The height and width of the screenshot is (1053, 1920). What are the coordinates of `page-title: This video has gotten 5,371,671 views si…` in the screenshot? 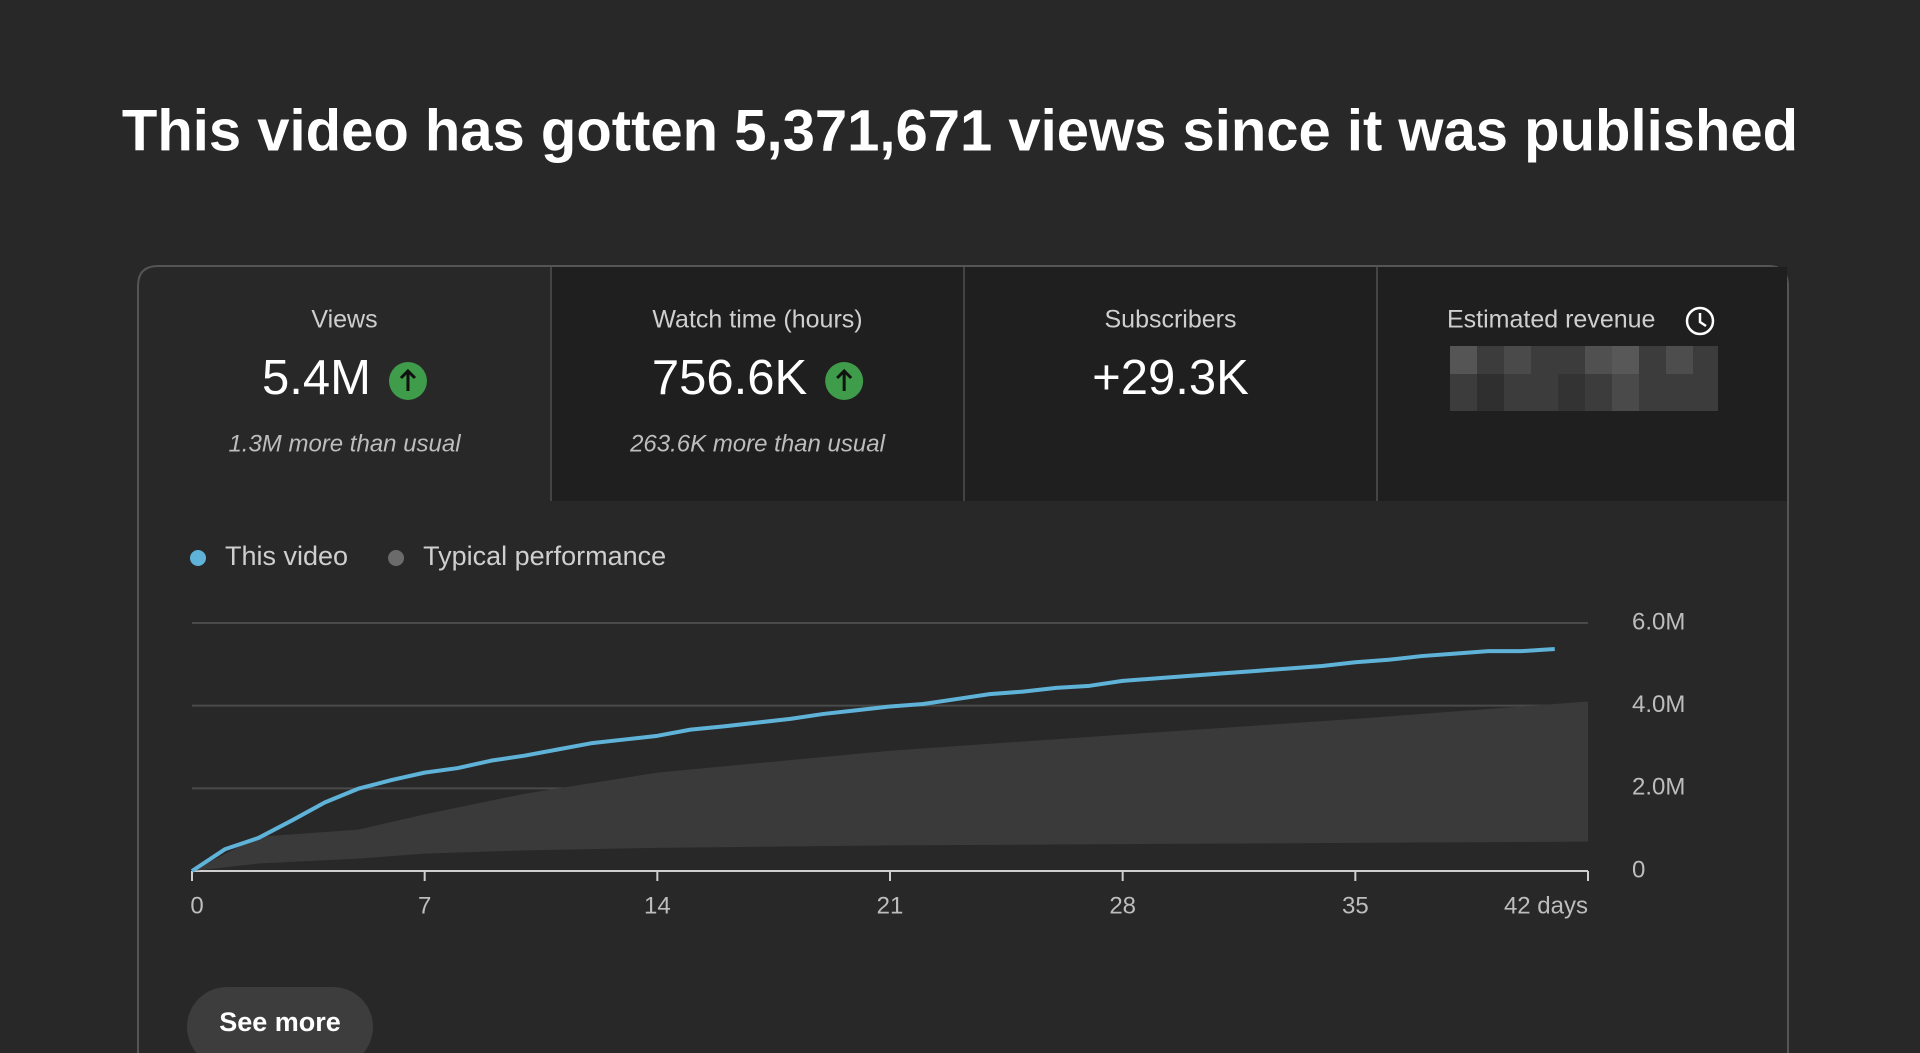 It's located at (960, 130).